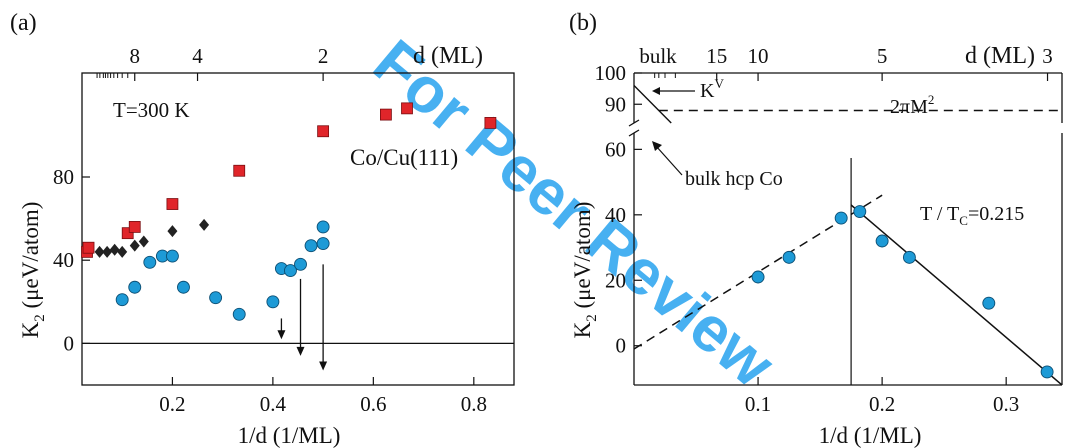 The height and width of the screenshot is (448, 1069). What do you see at coordinates (151, 110) in the screenshot?
I see `panel-a-annotation-temperature: T=300 K` at bounding box center [151, 110].